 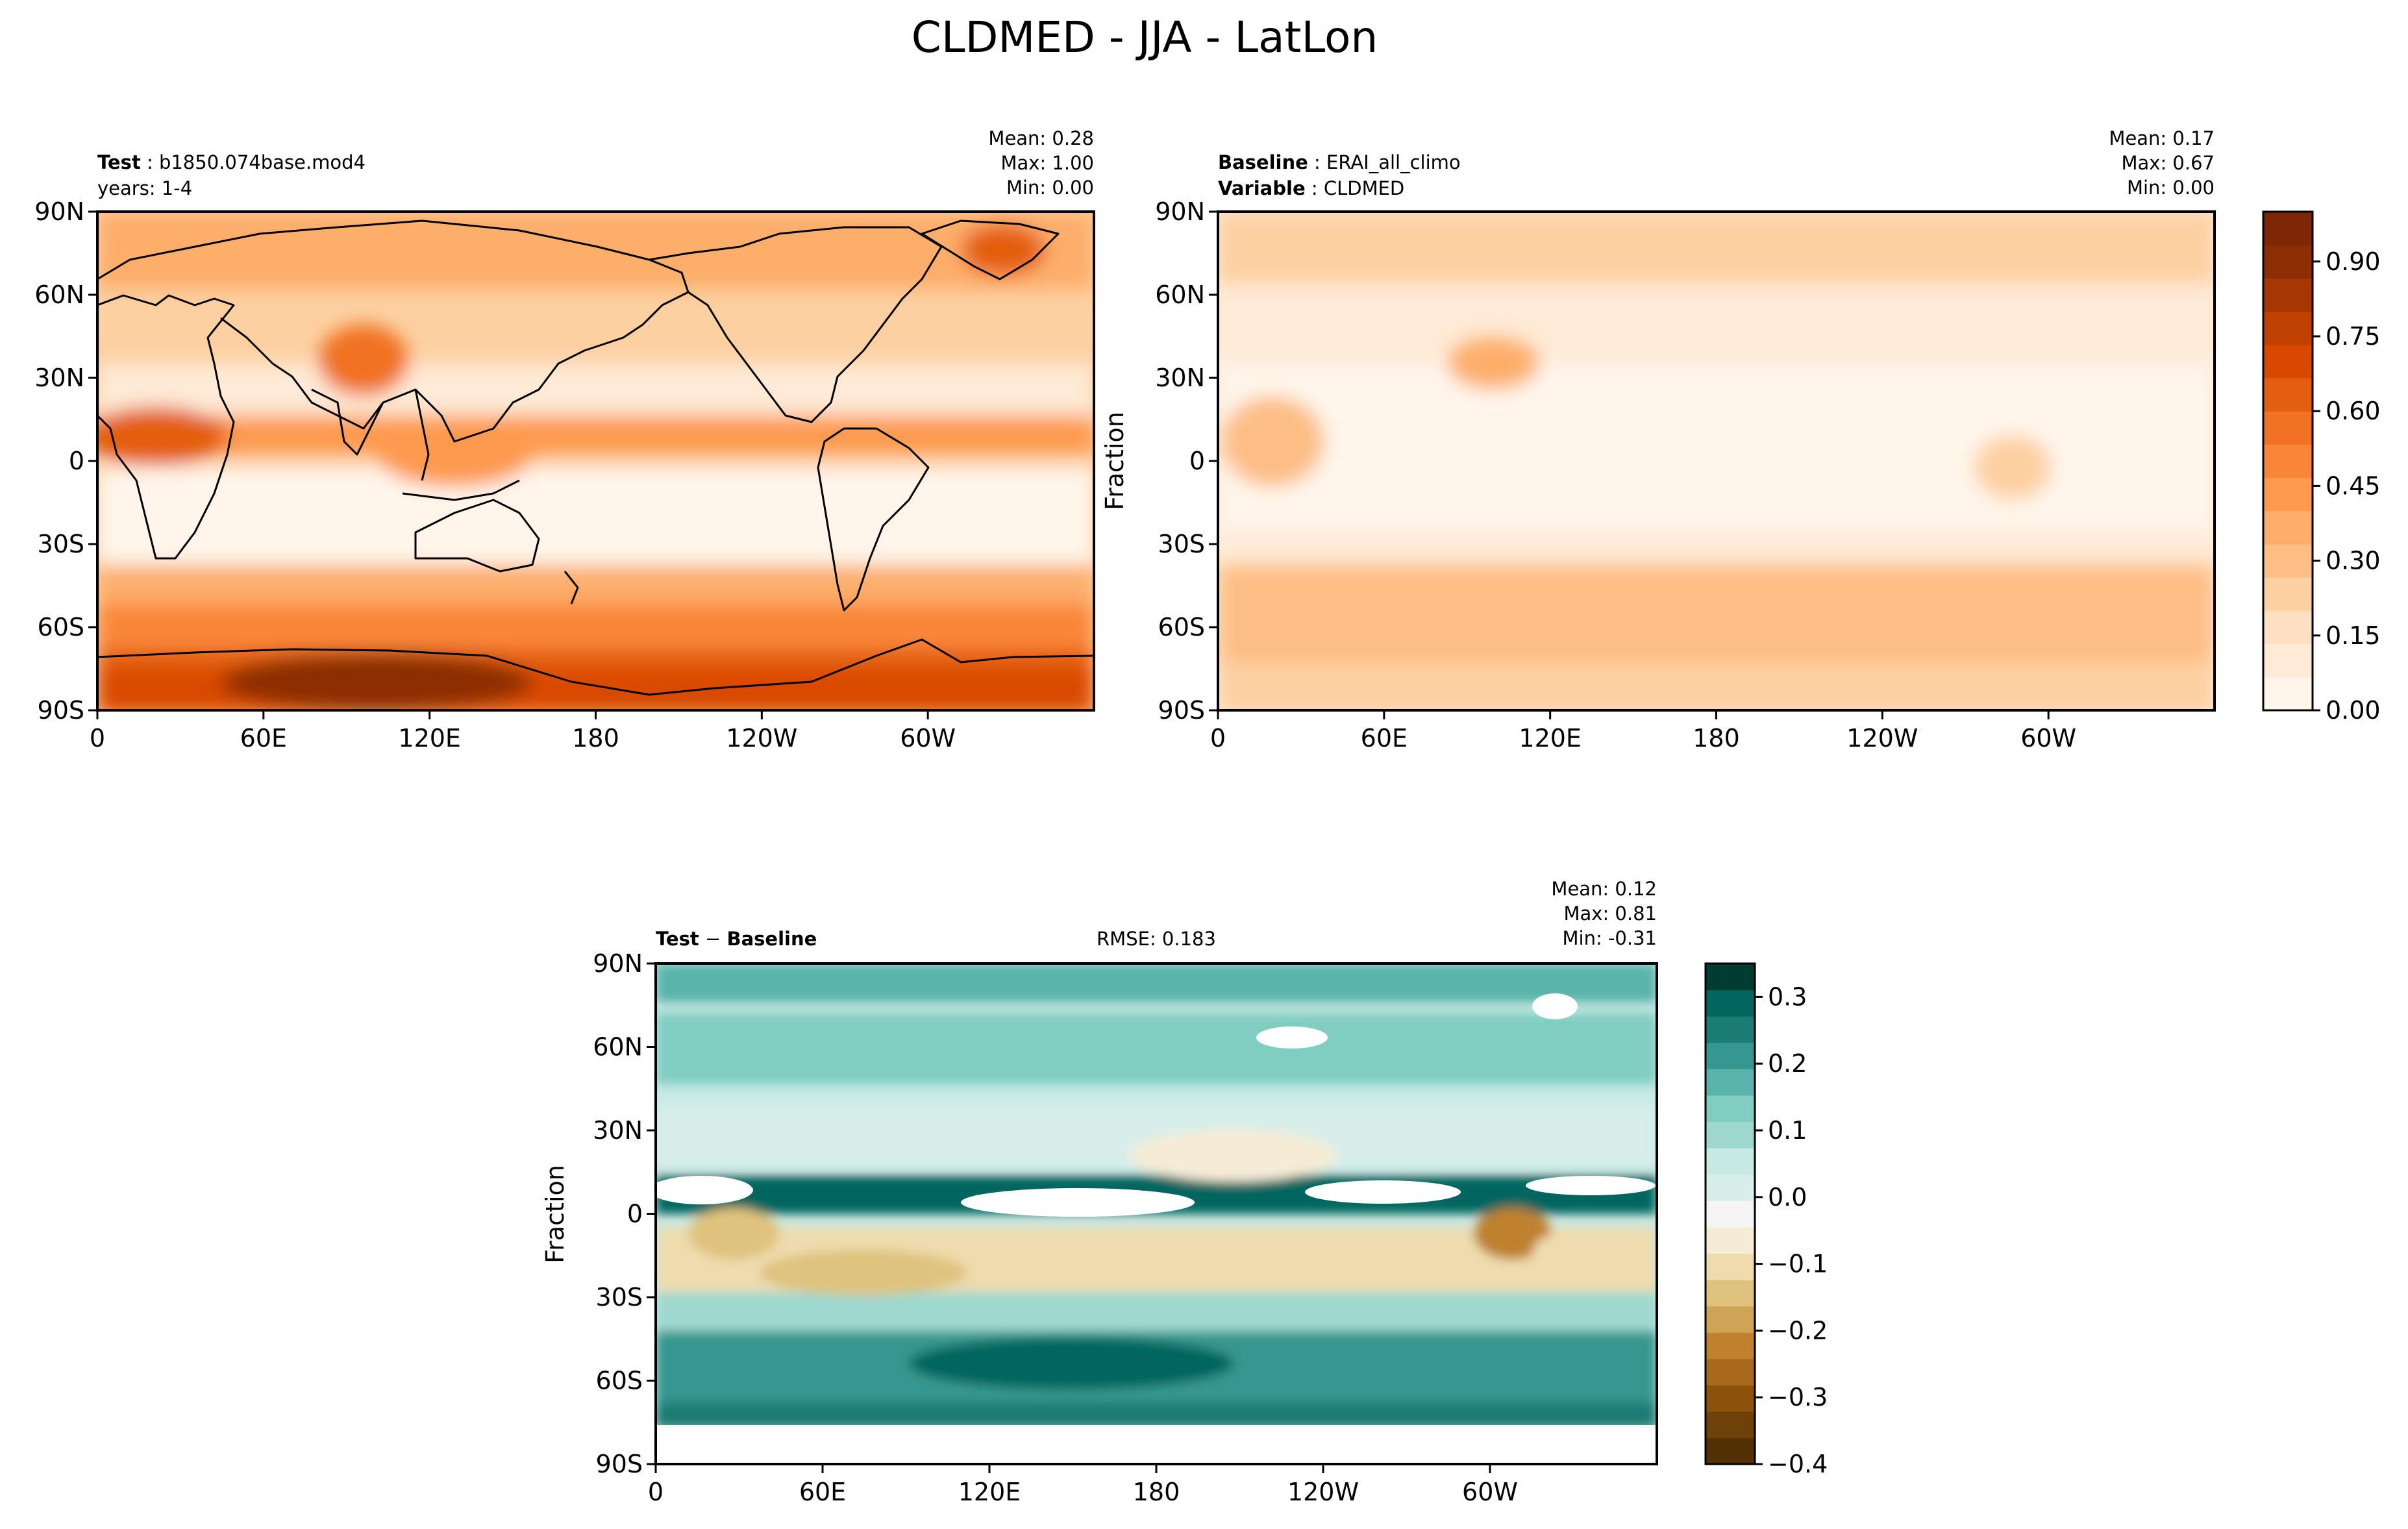 I want to click on colorbar-tick-label: 0.0, so click(x=1787, y=1197).